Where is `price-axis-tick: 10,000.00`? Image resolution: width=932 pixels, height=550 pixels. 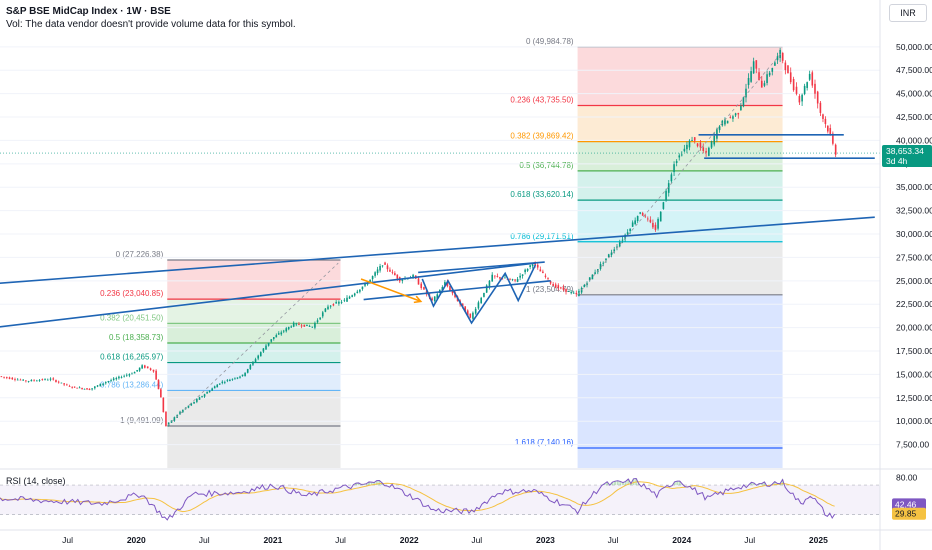
price-axis-tick: 10,000.00 is located at coordinates (914, 421).